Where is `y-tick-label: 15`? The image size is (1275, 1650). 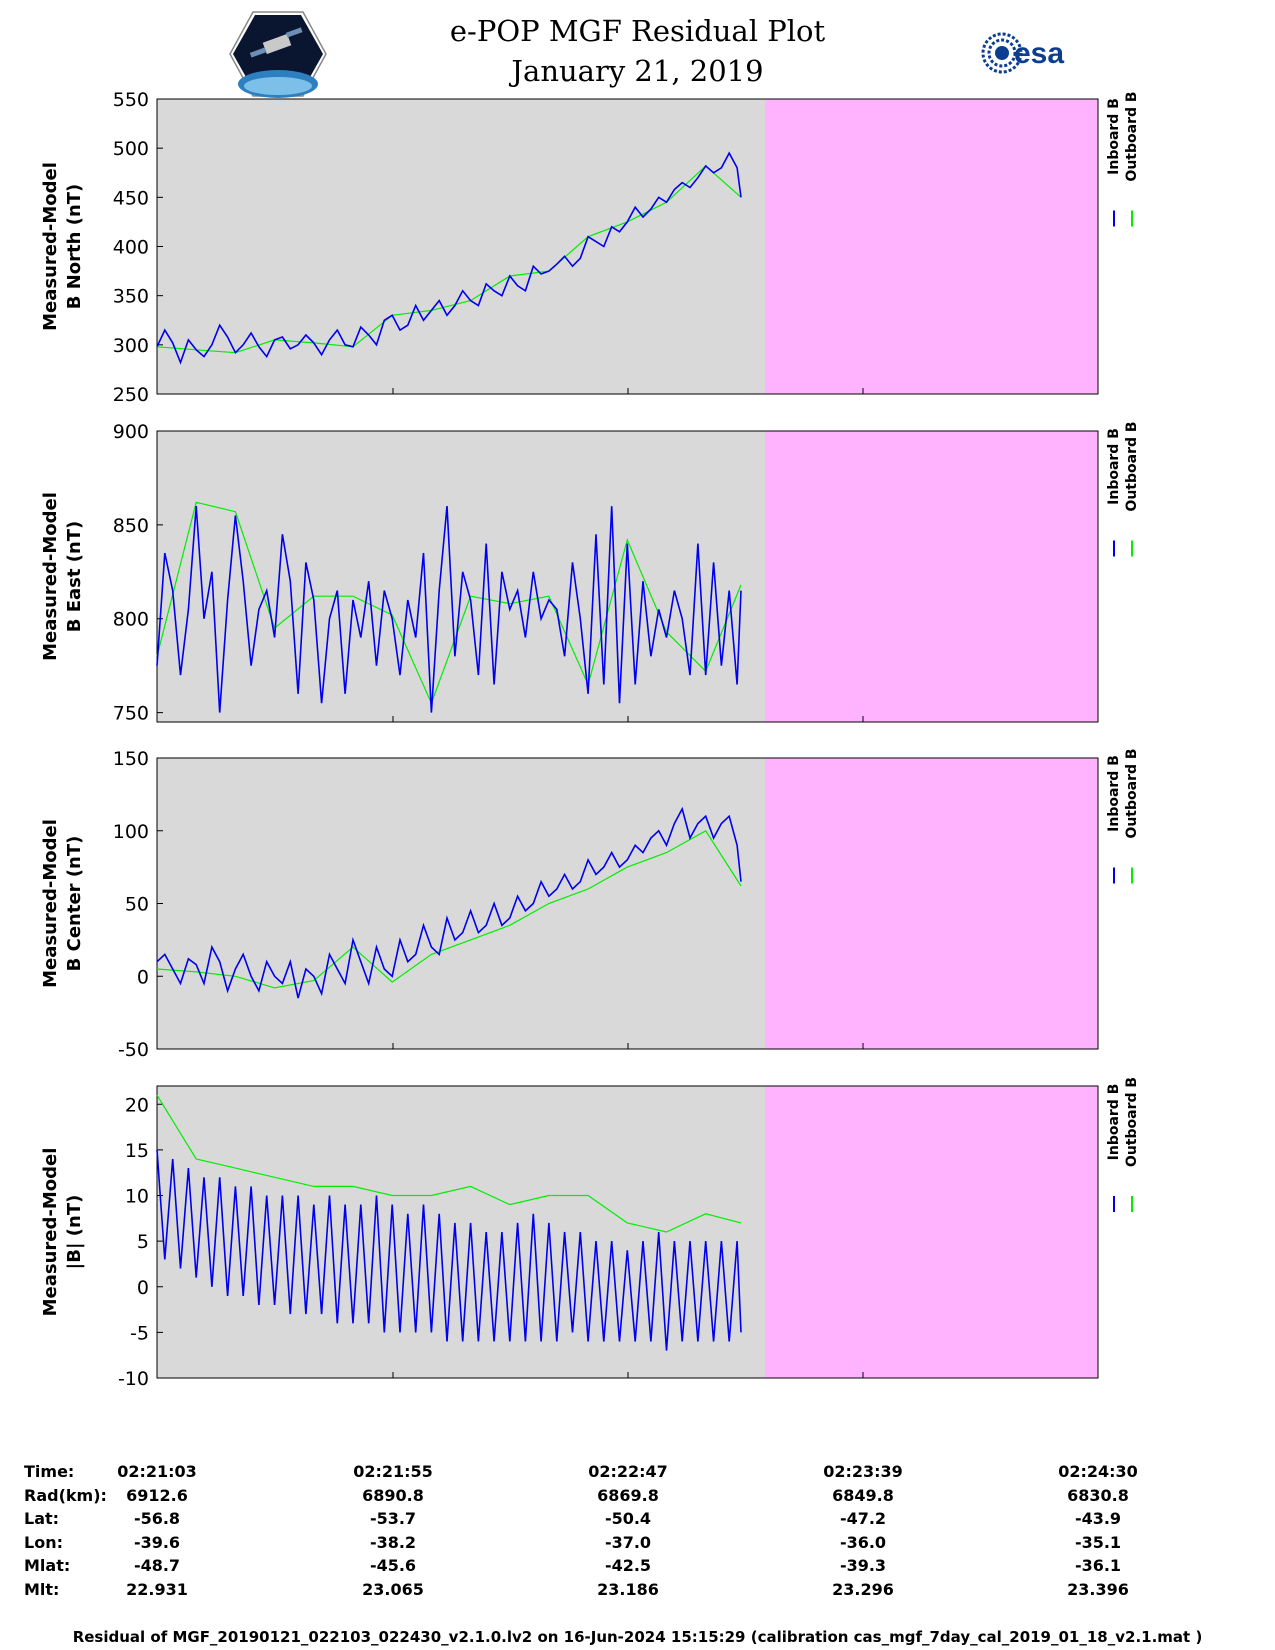
y-tick-label: 15 is located at coordinates (137, 1151).